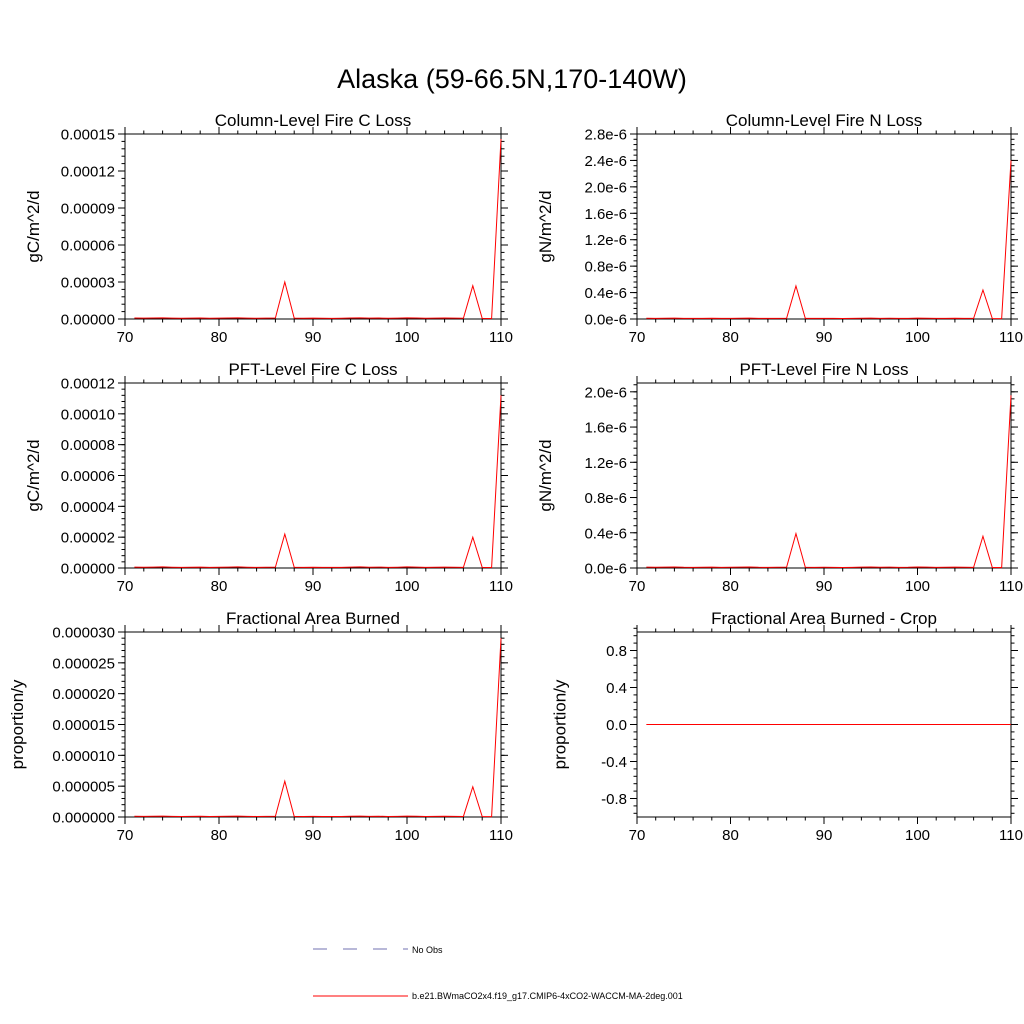  I want to click on y-tick-label: 0.000015, so click(83, 725).